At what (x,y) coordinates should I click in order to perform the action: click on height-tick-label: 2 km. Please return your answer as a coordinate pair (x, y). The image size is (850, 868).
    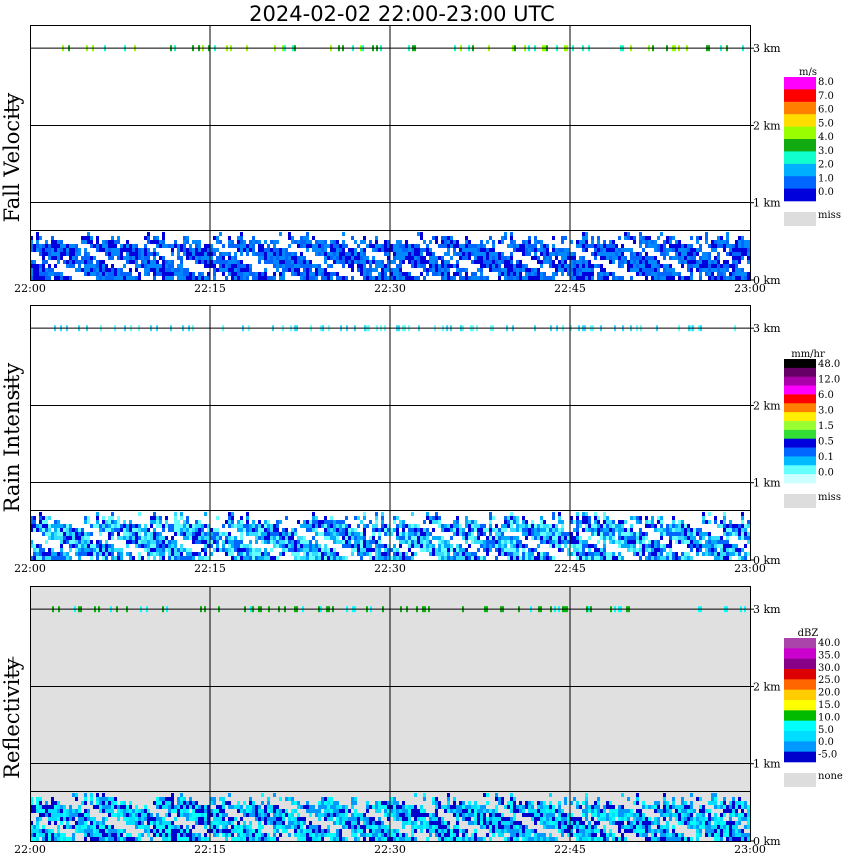
    Looking at the image, I should click on (767, 125).